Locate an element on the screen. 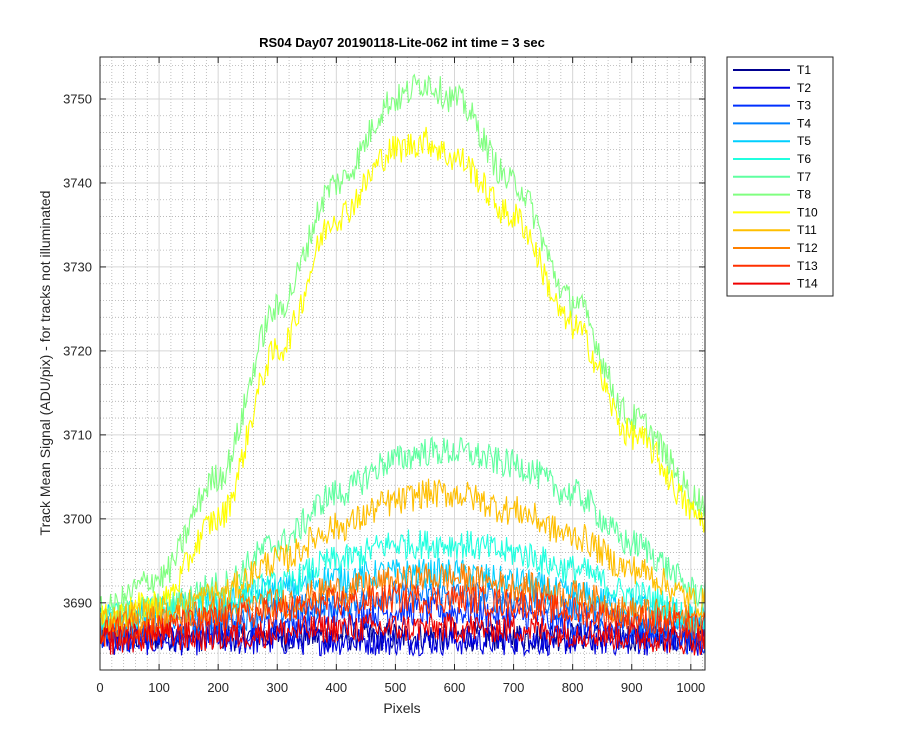 This screenshot has height=750, width=900. y-tick-label: 3690 is located at coordinates (77, 602).